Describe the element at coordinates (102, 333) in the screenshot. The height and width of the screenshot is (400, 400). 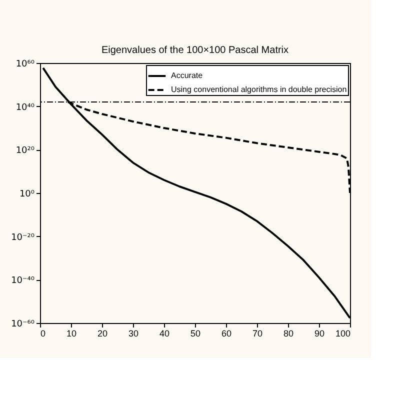
I see `x-tick-label: 20` at that location.